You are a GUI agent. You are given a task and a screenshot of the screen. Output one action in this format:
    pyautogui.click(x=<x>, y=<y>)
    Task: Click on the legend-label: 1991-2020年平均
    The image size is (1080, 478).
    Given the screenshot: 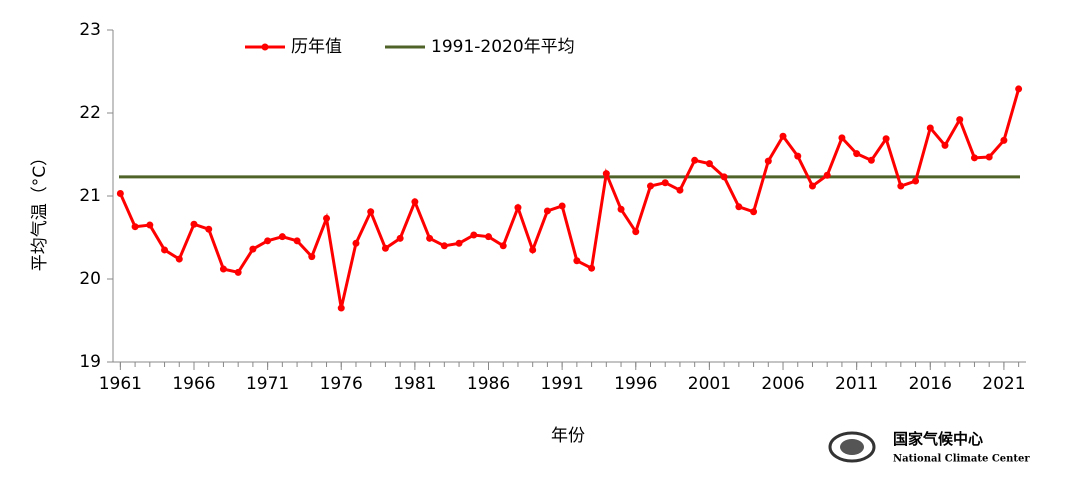 What is the action you would take?
    pyautogui.click(x=503, y=47)
    